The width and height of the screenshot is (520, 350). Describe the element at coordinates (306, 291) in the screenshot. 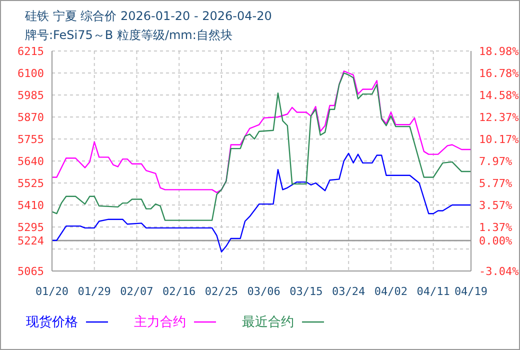

I see `x-tick-label: 03/15` at that location.